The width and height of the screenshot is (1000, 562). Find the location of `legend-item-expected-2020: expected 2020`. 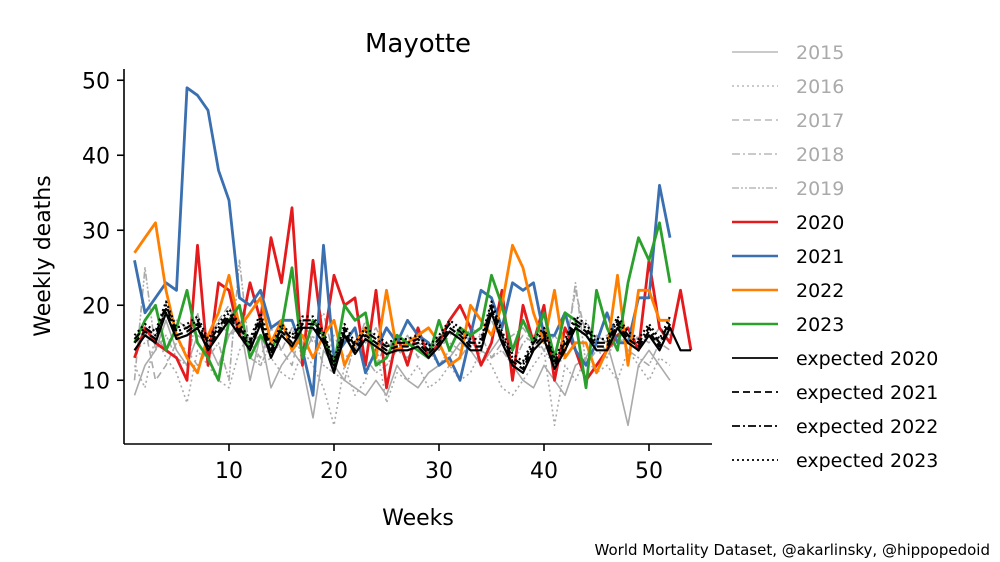

legend-item-expected-2020: expected 2020 is located at coordinates (835, 359).